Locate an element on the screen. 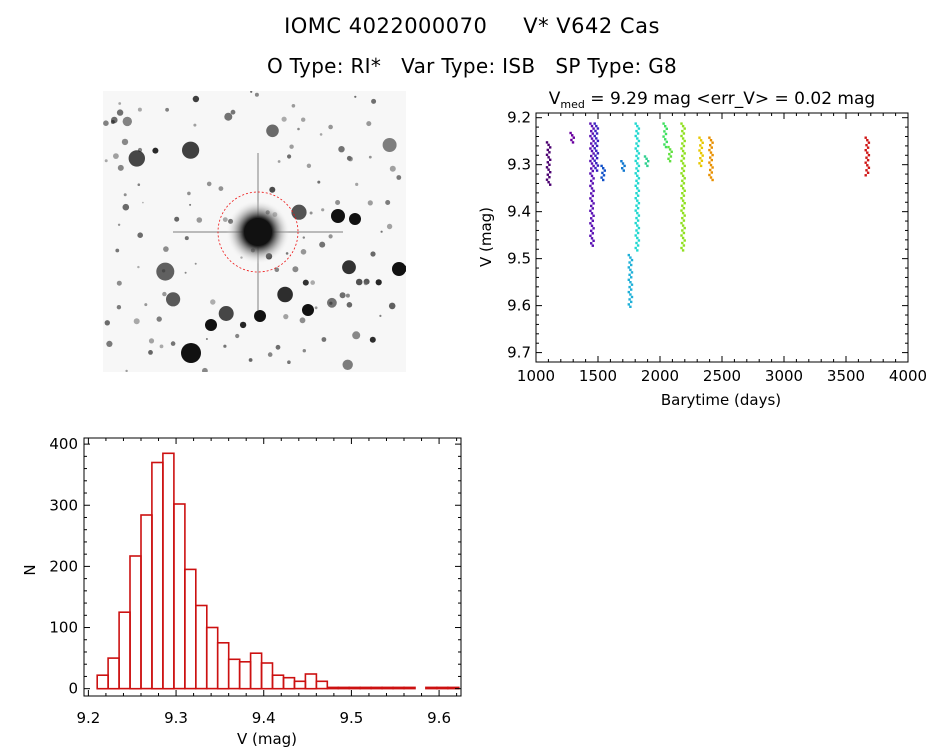 The height and width of the screenshot is (747, 944). histogram-x-label: V (mag) is located at coordinates (267, 738).